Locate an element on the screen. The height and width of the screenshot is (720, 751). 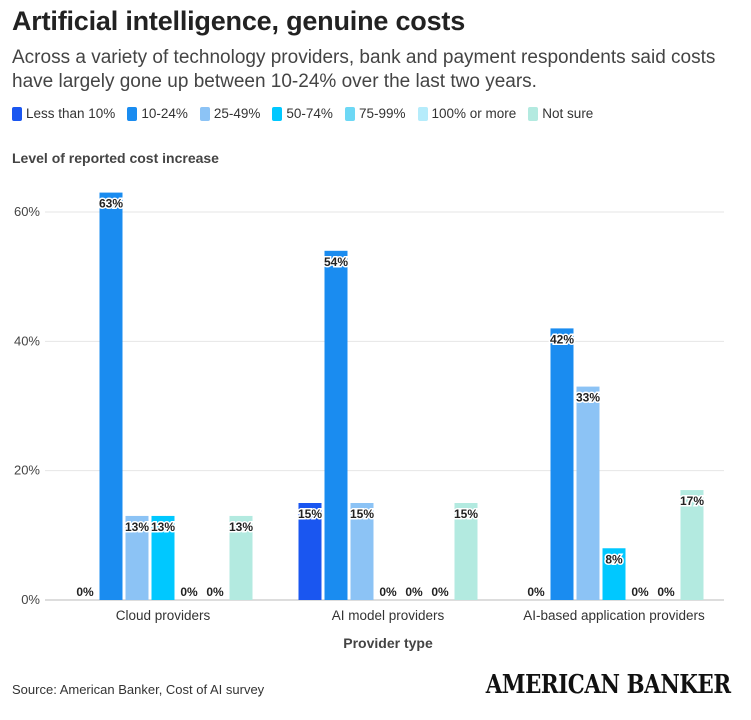
legend-label: 75-99% is located at coordinates (382, 113).